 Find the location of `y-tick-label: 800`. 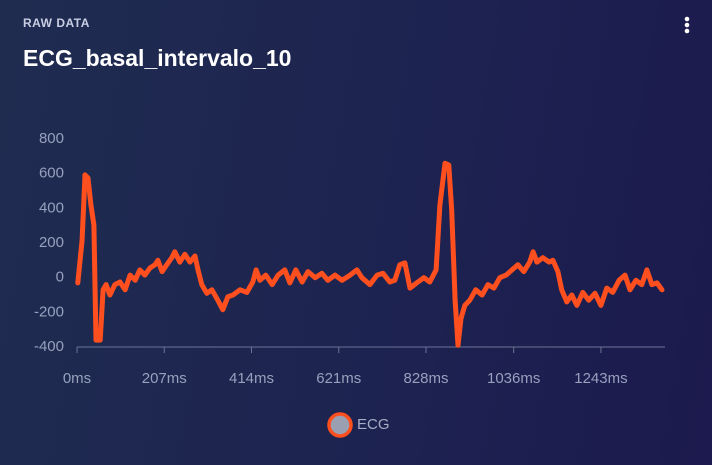

y-tick-label: 800 is located at coordinates (51, 138).